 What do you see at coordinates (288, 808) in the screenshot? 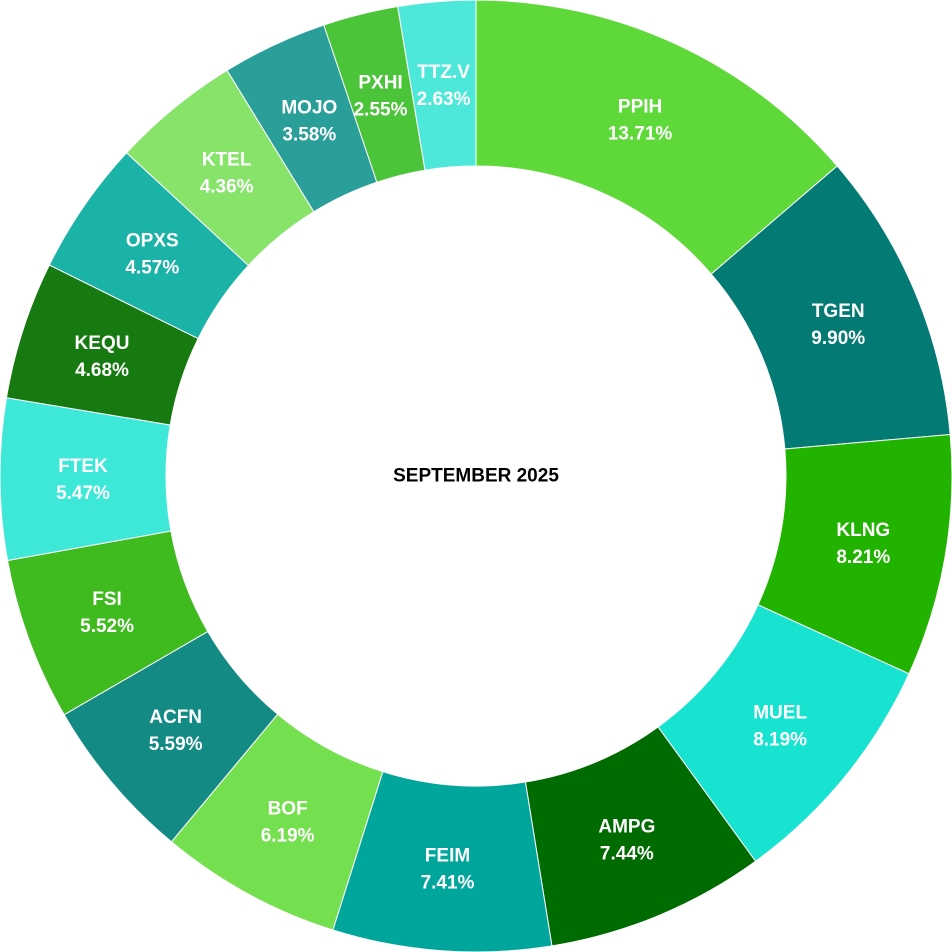
I see `slice-label-bof: BOF` at bounding box center [288, 808].